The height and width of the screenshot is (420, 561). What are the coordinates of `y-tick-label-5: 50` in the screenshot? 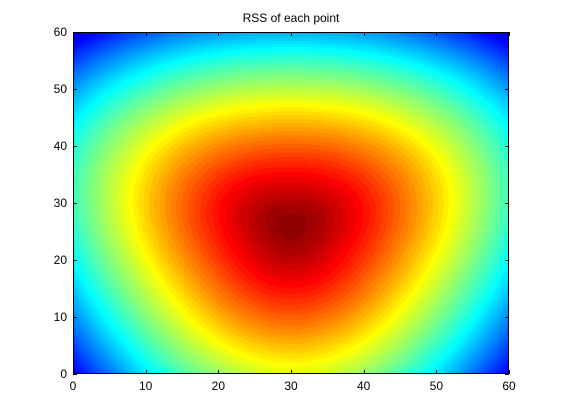 It's located at (61, 89).